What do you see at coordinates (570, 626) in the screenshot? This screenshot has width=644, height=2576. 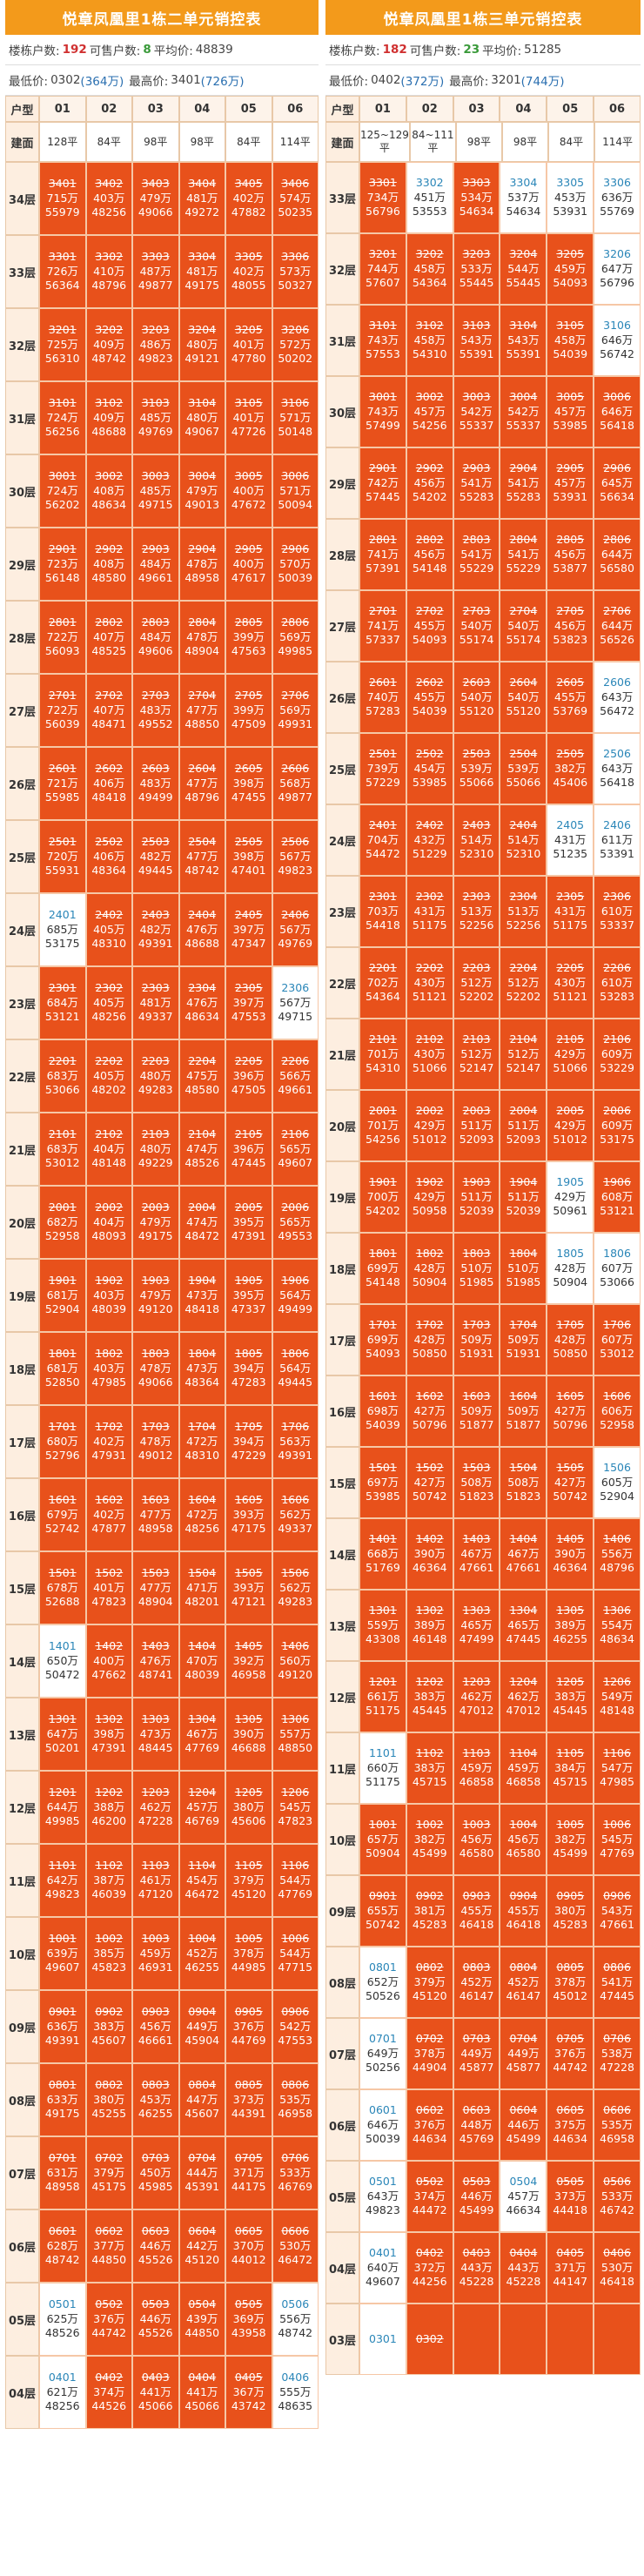 I see `unit-cell-sold: 2705 456万 53823` at bounding box center [570, 626].